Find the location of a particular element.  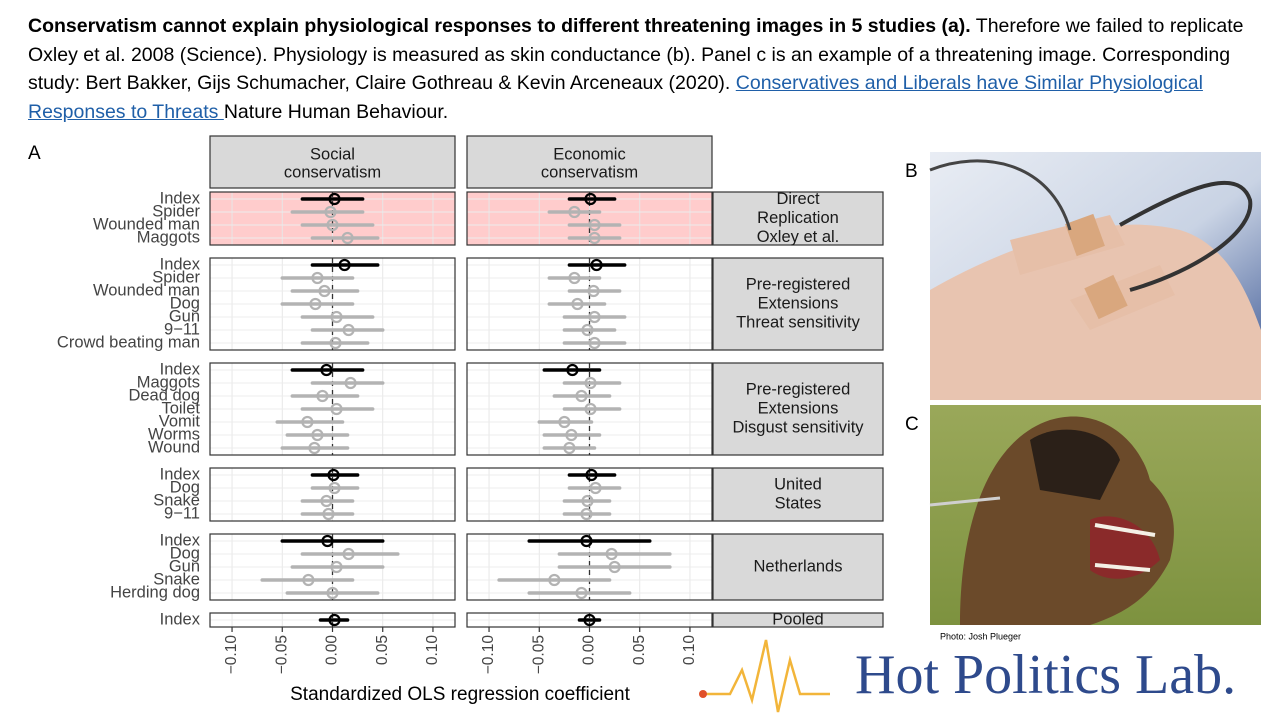

x-axis-label: Standardized OLS regression coefficient is located at coordinates (460, 694).